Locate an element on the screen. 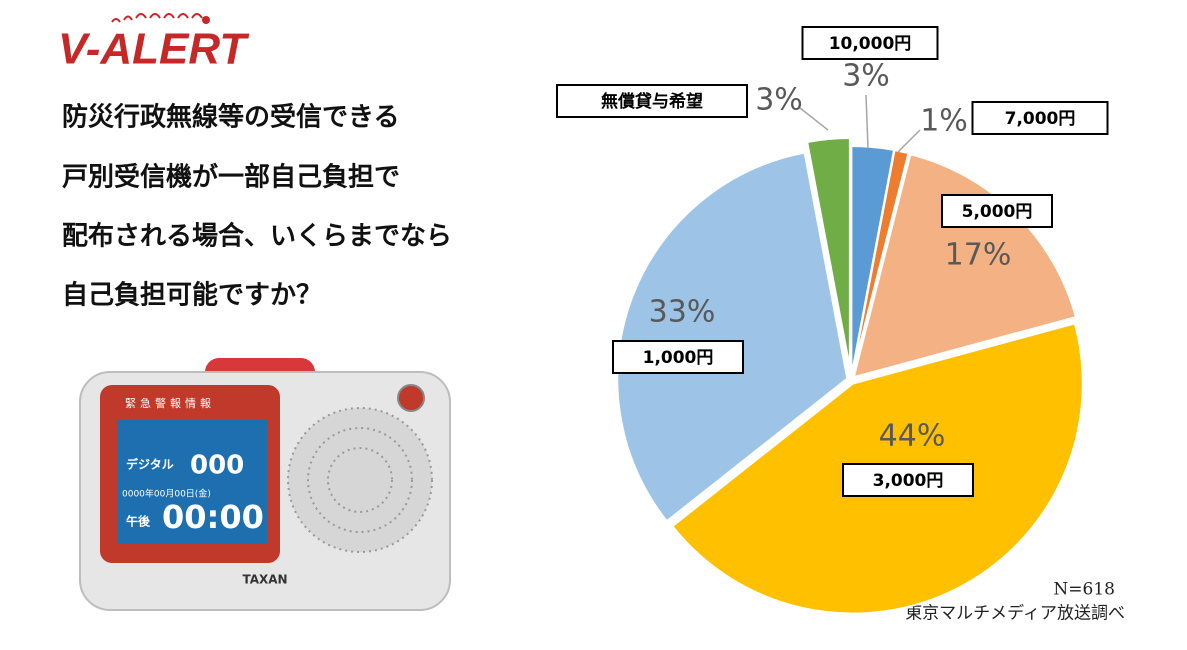  category-label: 3,000円 is located at coordinates (908, 481).